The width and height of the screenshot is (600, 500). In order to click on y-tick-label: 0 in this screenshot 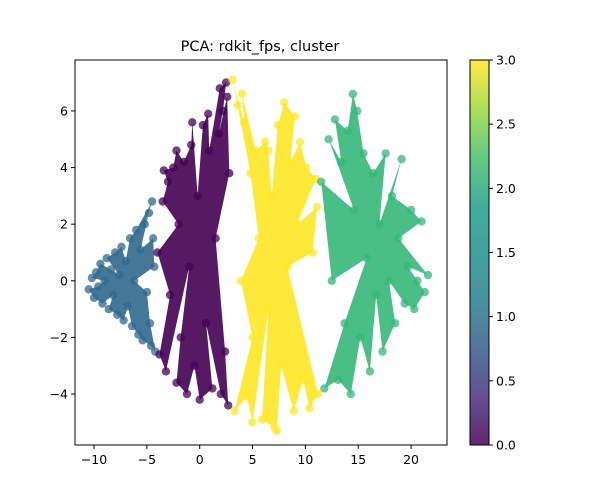, I will do `click(64, 280)`.